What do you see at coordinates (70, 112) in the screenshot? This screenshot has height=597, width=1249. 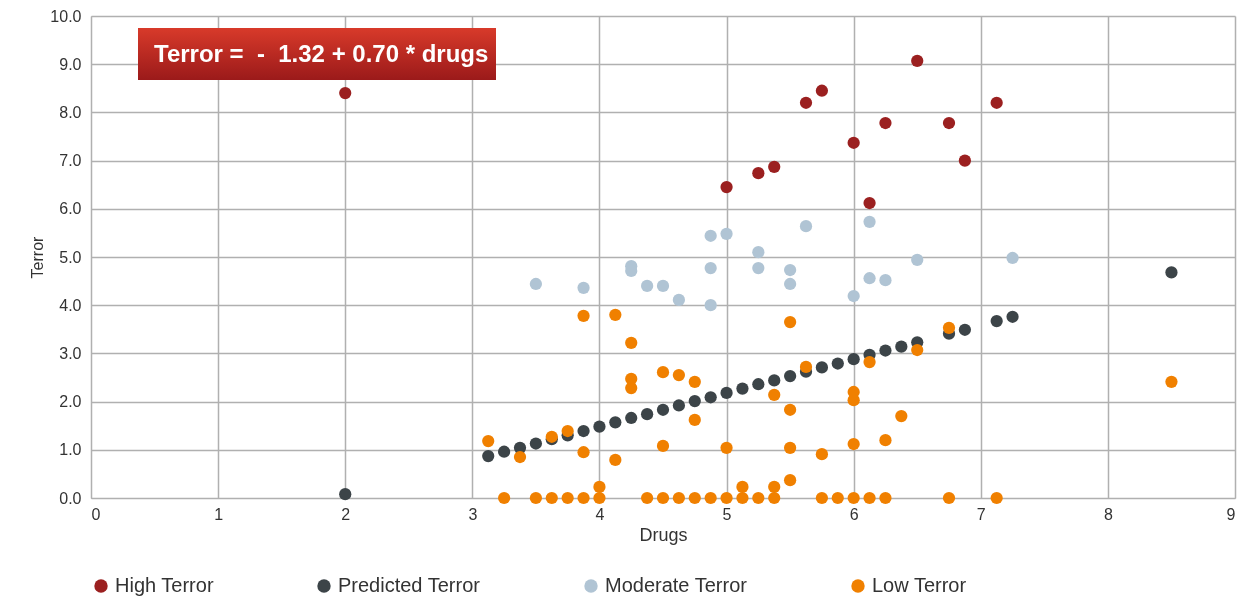 I see `y-tick-label: 8.0` at bounding box center [70, 112].